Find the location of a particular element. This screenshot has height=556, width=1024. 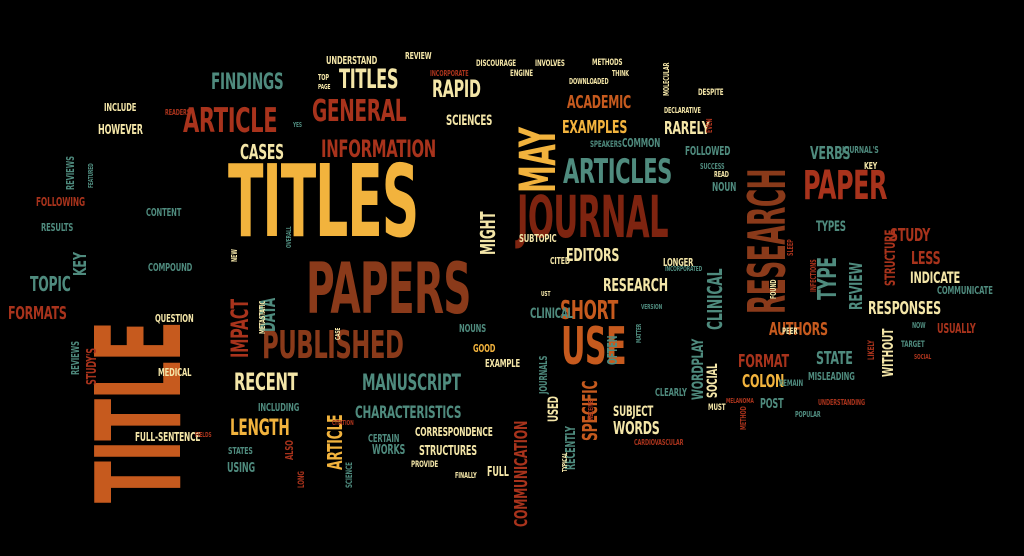

word-clearly: CLEARLY is located at coordinates (671, 392).